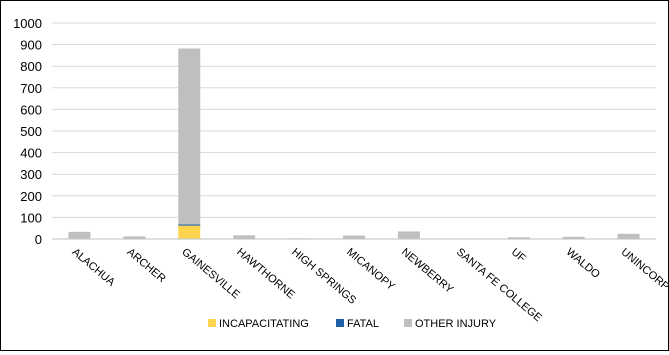 This screenshot has height=355, width=669. What do you see at coordinates (643, 269) in the screenshot?
I see `x-tick-label: UNINCORP` at bounding box center [643, 269].